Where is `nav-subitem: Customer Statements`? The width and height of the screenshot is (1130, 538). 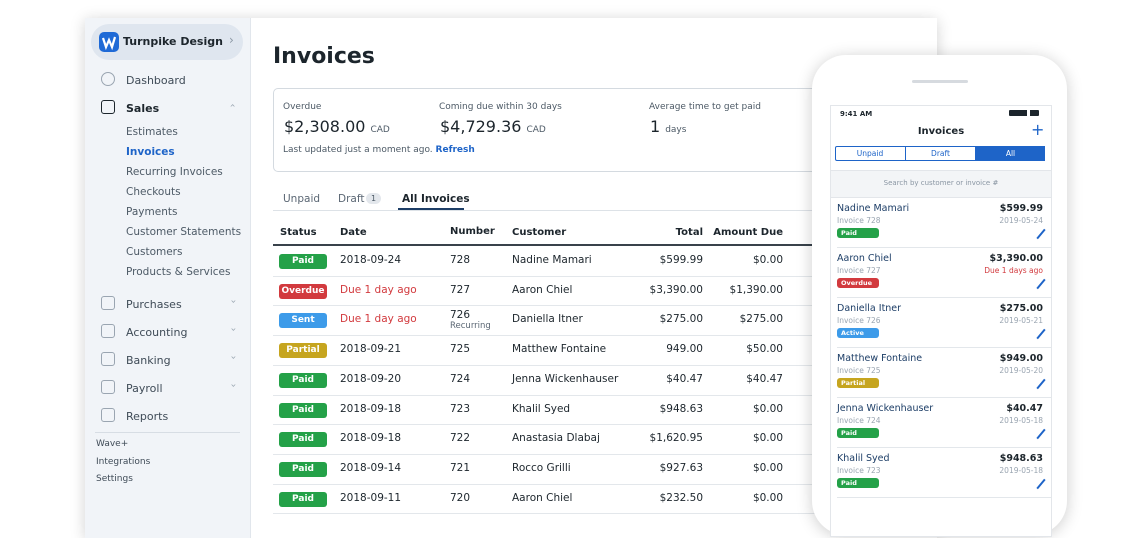 nav-subitem: Customer Statements is located at coordinates (184, 232).